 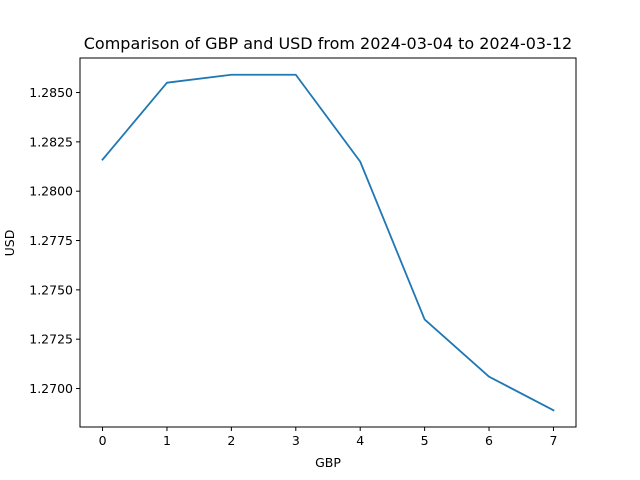 What do you see at coordinates (328, 437) in the screenshot?
I see `x-axis: 0 1 2 3 4 5 6 7` at bounding box center [328, 437].